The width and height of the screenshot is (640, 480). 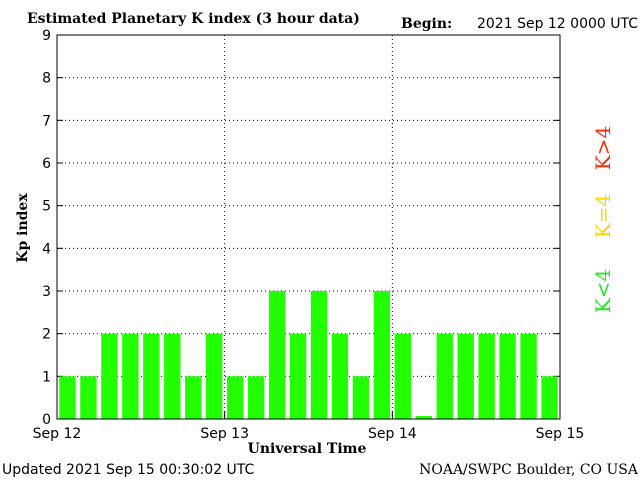 I want to click on y-tick-label: 1, so click(x=46, y=377).